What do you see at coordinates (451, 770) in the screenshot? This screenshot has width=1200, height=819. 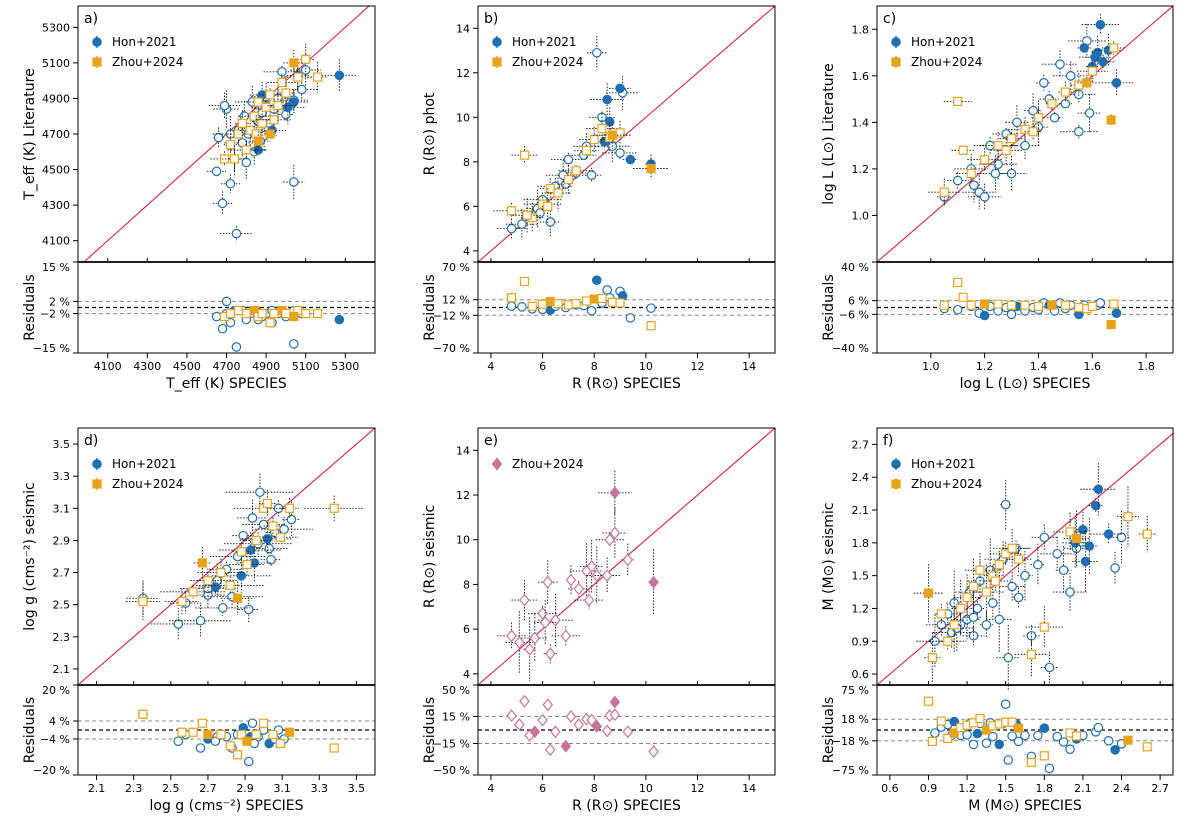 I see `residual-tick-label: −50 %` at bounding box center [451, 770].